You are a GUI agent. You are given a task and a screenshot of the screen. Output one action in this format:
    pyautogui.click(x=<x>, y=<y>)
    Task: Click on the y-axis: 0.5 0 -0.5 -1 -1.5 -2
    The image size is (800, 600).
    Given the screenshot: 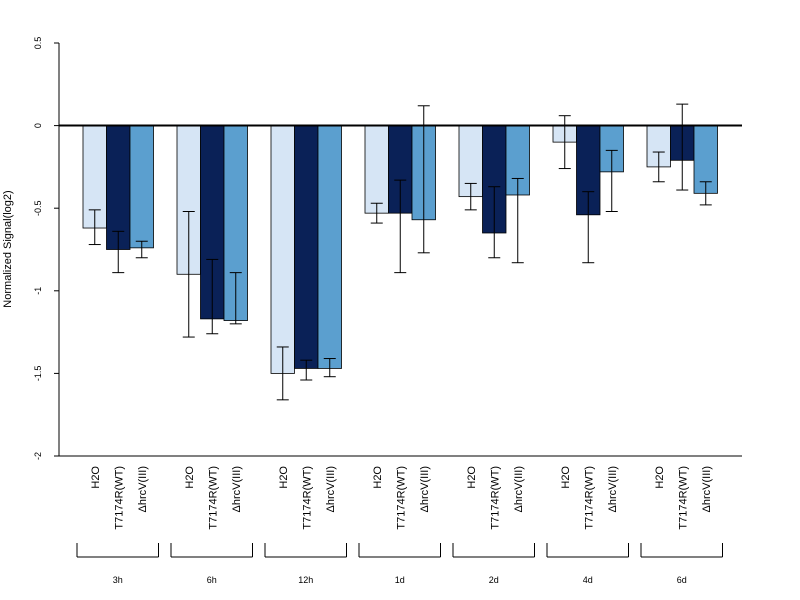 What is the action you would take?
    pyautogui.click(x=46, y=248)
    